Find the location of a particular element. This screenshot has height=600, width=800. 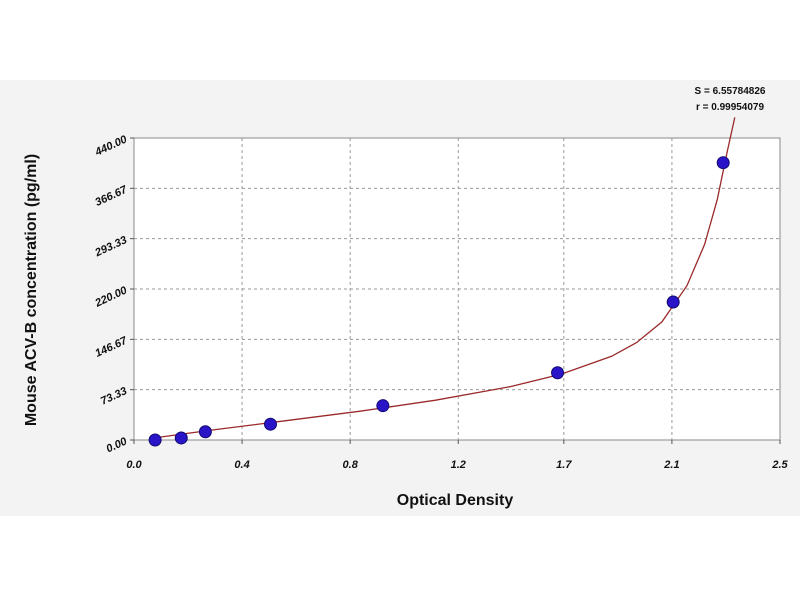

x-tick-label: 0.4 is located at coordinates (241, 465).